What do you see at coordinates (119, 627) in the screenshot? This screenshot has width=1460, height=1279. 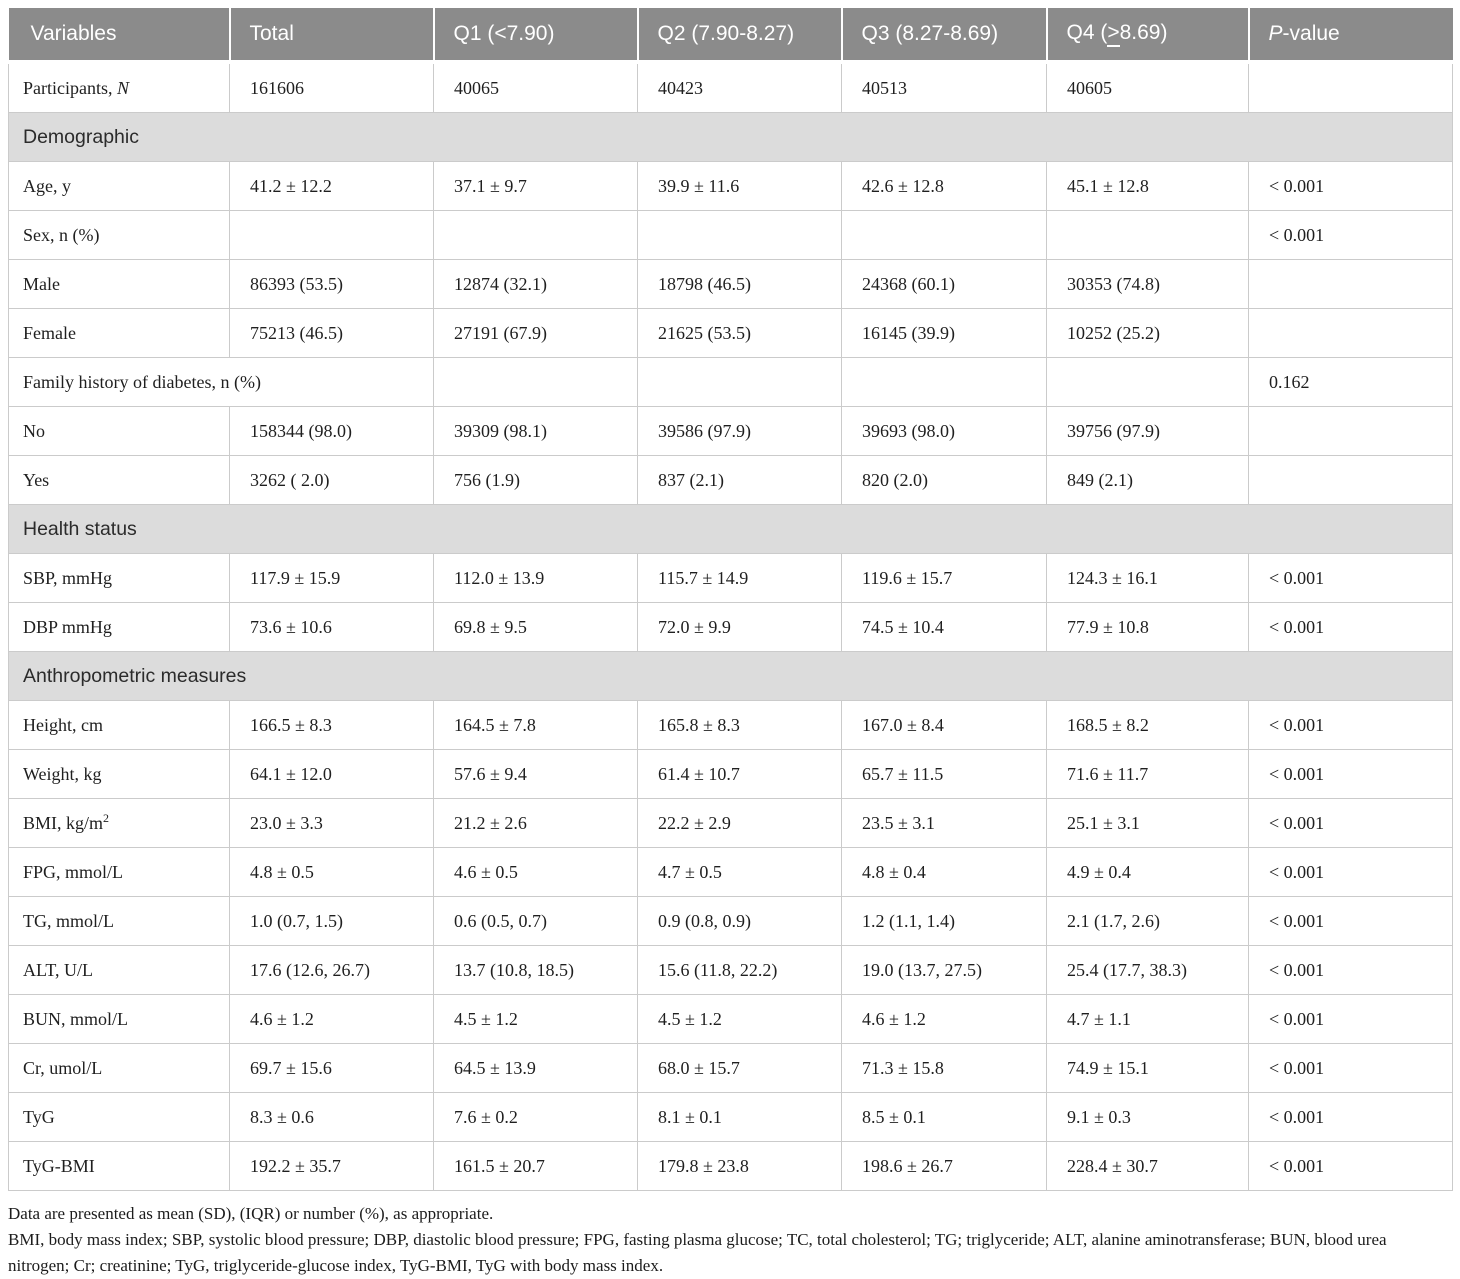 I see `row-label: DBP mmHg` at bounding box center [119, 627].